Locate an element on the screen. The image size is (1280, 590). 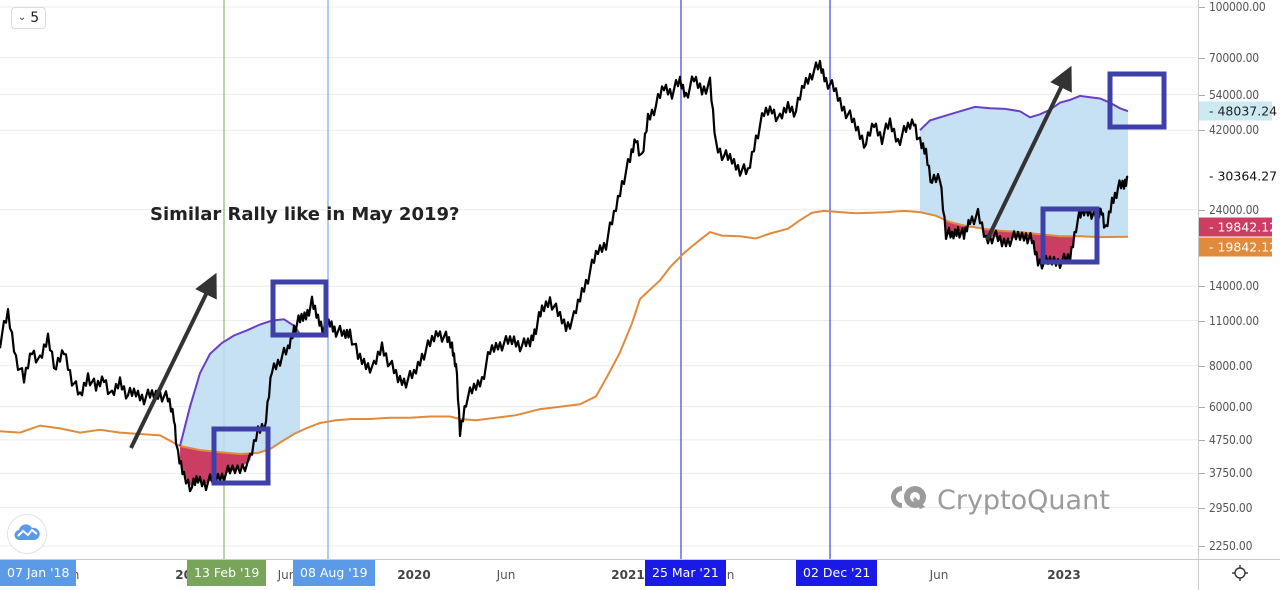
price-tick-label: 70000.00 is located at coordinates (1234, 57).